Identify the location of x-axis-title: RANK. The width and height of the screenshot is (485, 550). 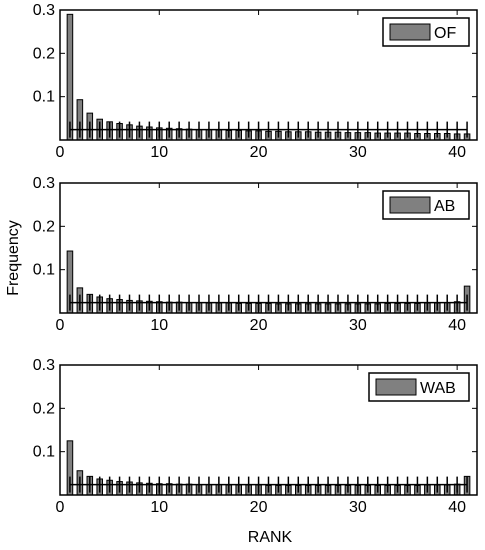
(270, 537).